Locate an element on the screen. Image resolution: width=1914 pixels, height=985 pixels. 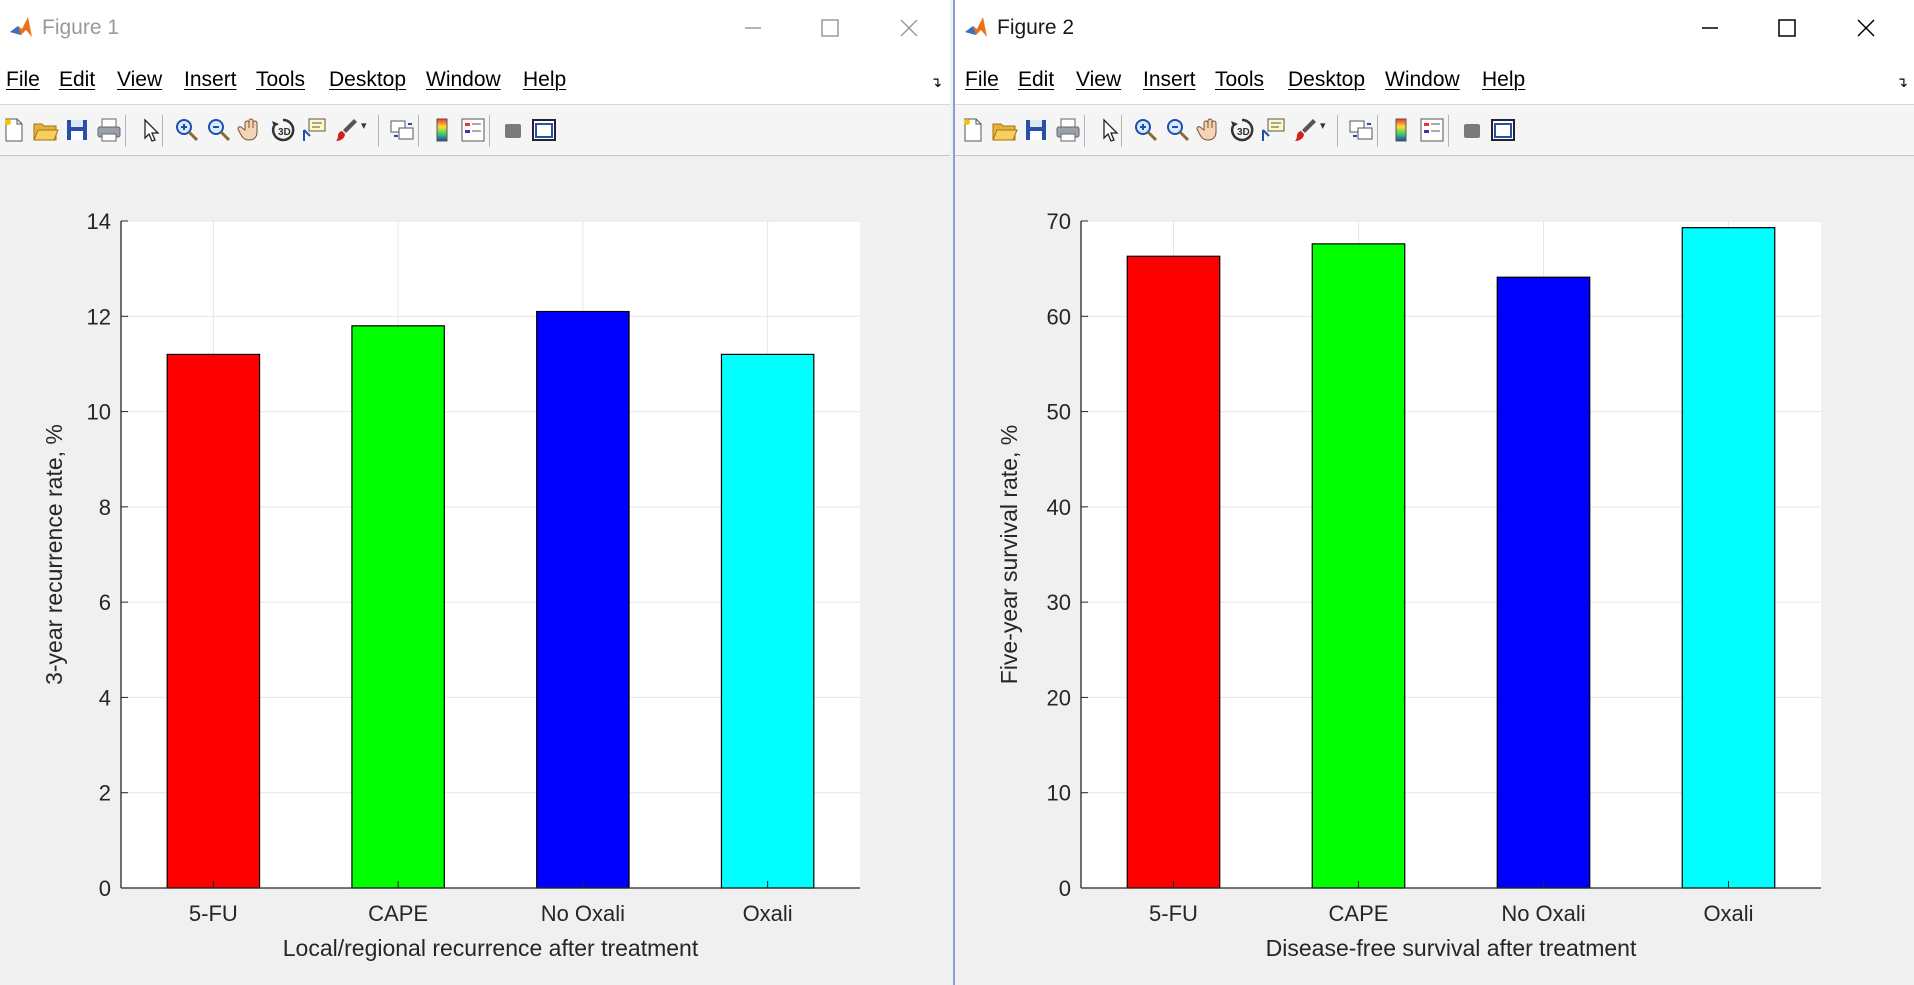
y-tick-label: 10 is located at coordinates (1059, 793).